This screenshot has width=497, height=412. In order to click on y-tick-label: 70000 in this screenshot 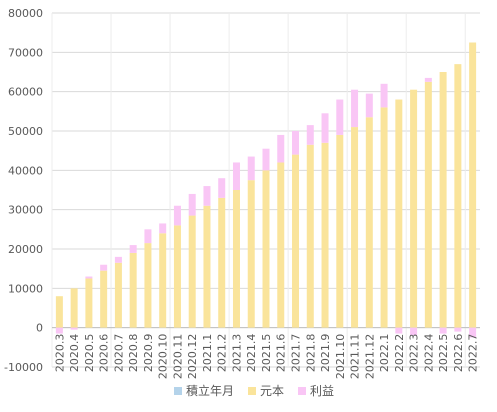, I will do `click(25, 52)`.